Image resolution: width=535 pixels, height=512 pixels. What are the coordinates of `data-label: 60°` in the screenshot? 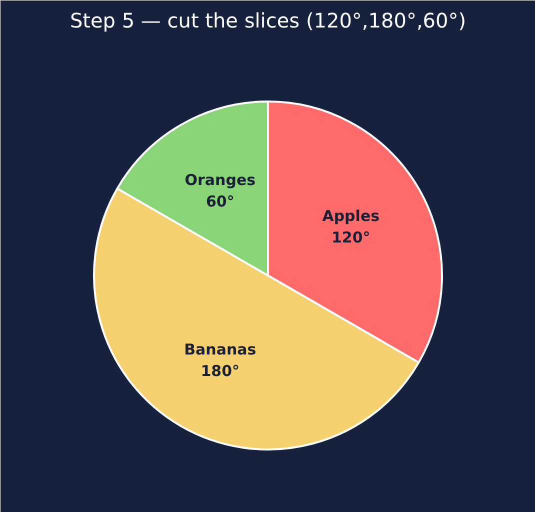 It's located at (220, 201).